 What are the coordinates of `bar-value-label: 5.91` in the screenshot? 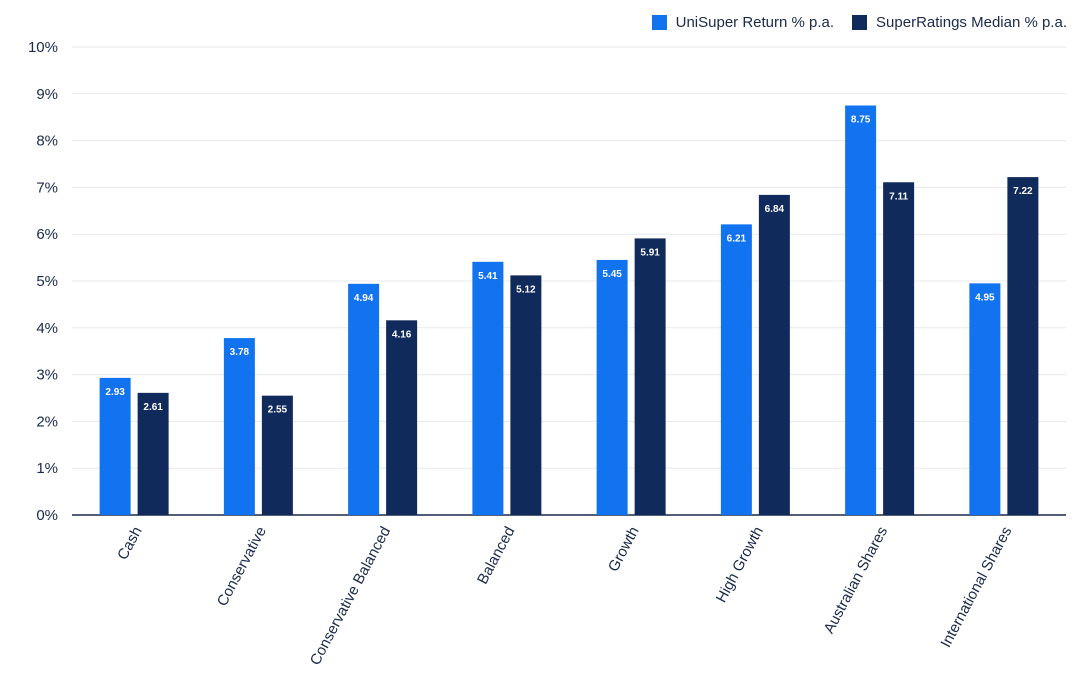 It's located at (650, 252).